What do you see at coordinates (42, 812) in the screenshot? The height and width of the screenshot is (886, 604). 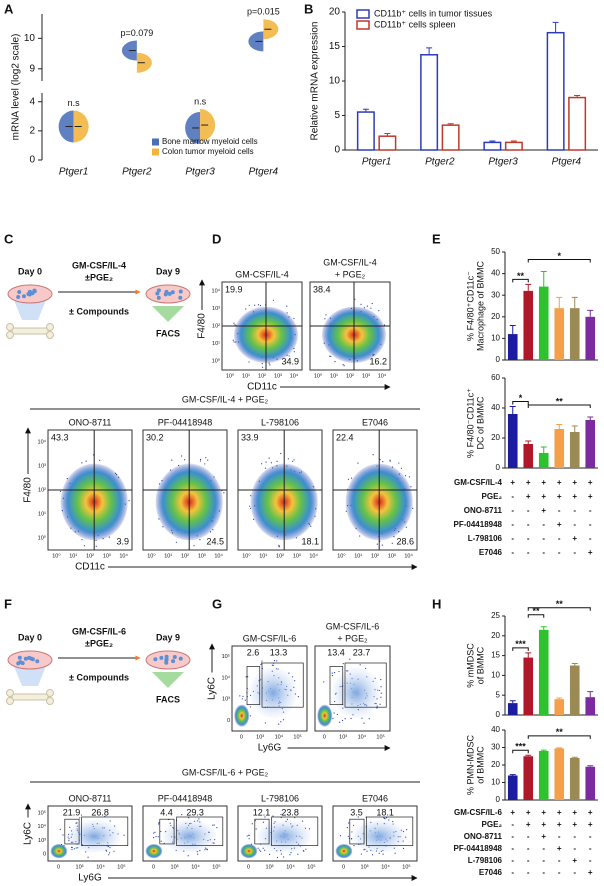 I see `y-tick-label: 10⁵` at bounding box center [42, 812].